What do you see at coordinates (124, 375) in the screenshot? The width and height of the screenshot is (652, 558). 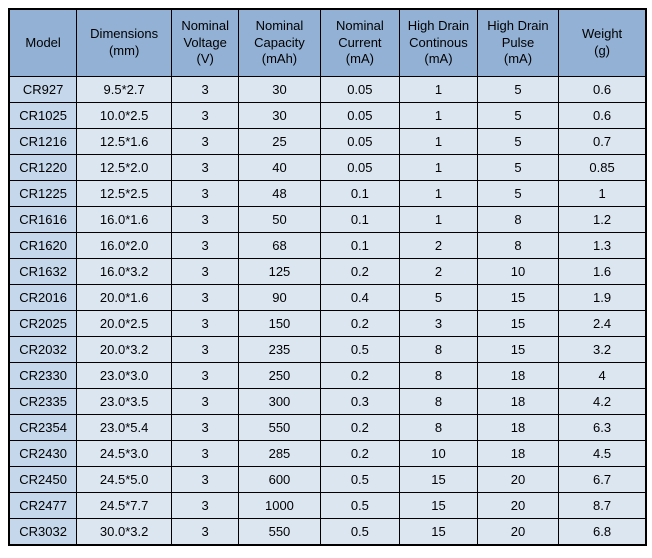 I see `cell-dimensions: 23.0*3.0` at bounding box center [124, 375].